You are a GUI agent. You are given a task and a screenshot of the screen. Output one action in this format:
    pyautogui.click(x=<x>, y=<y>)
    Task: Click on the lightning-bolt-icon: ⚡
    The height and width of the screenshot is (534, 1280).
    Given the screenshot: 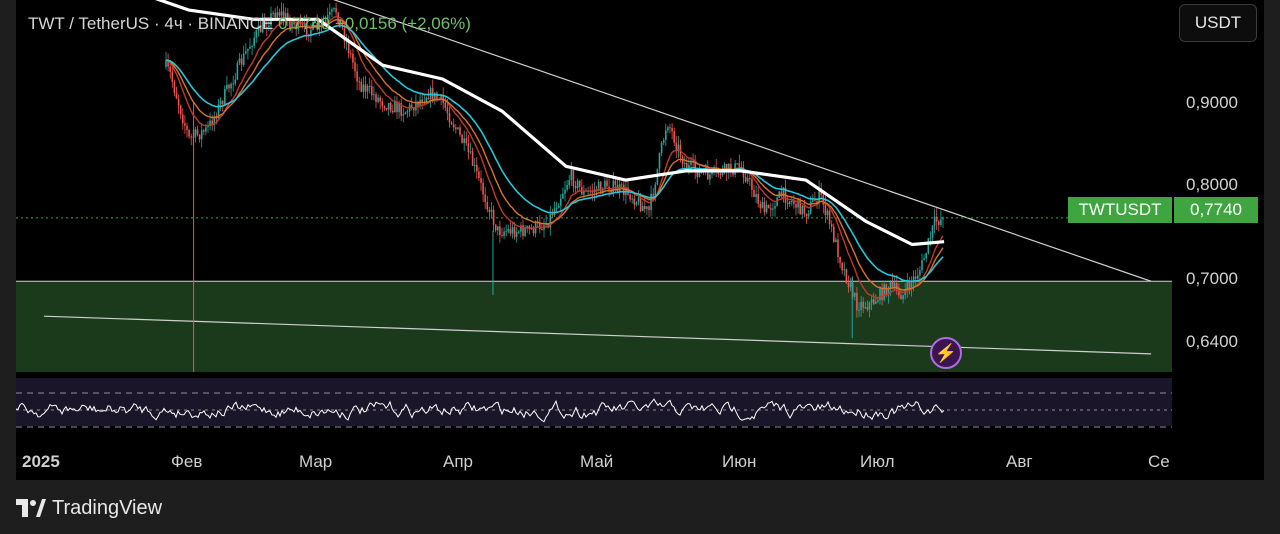 What is the action you would take?
    pyautogui.click(x=946, y=353)
    